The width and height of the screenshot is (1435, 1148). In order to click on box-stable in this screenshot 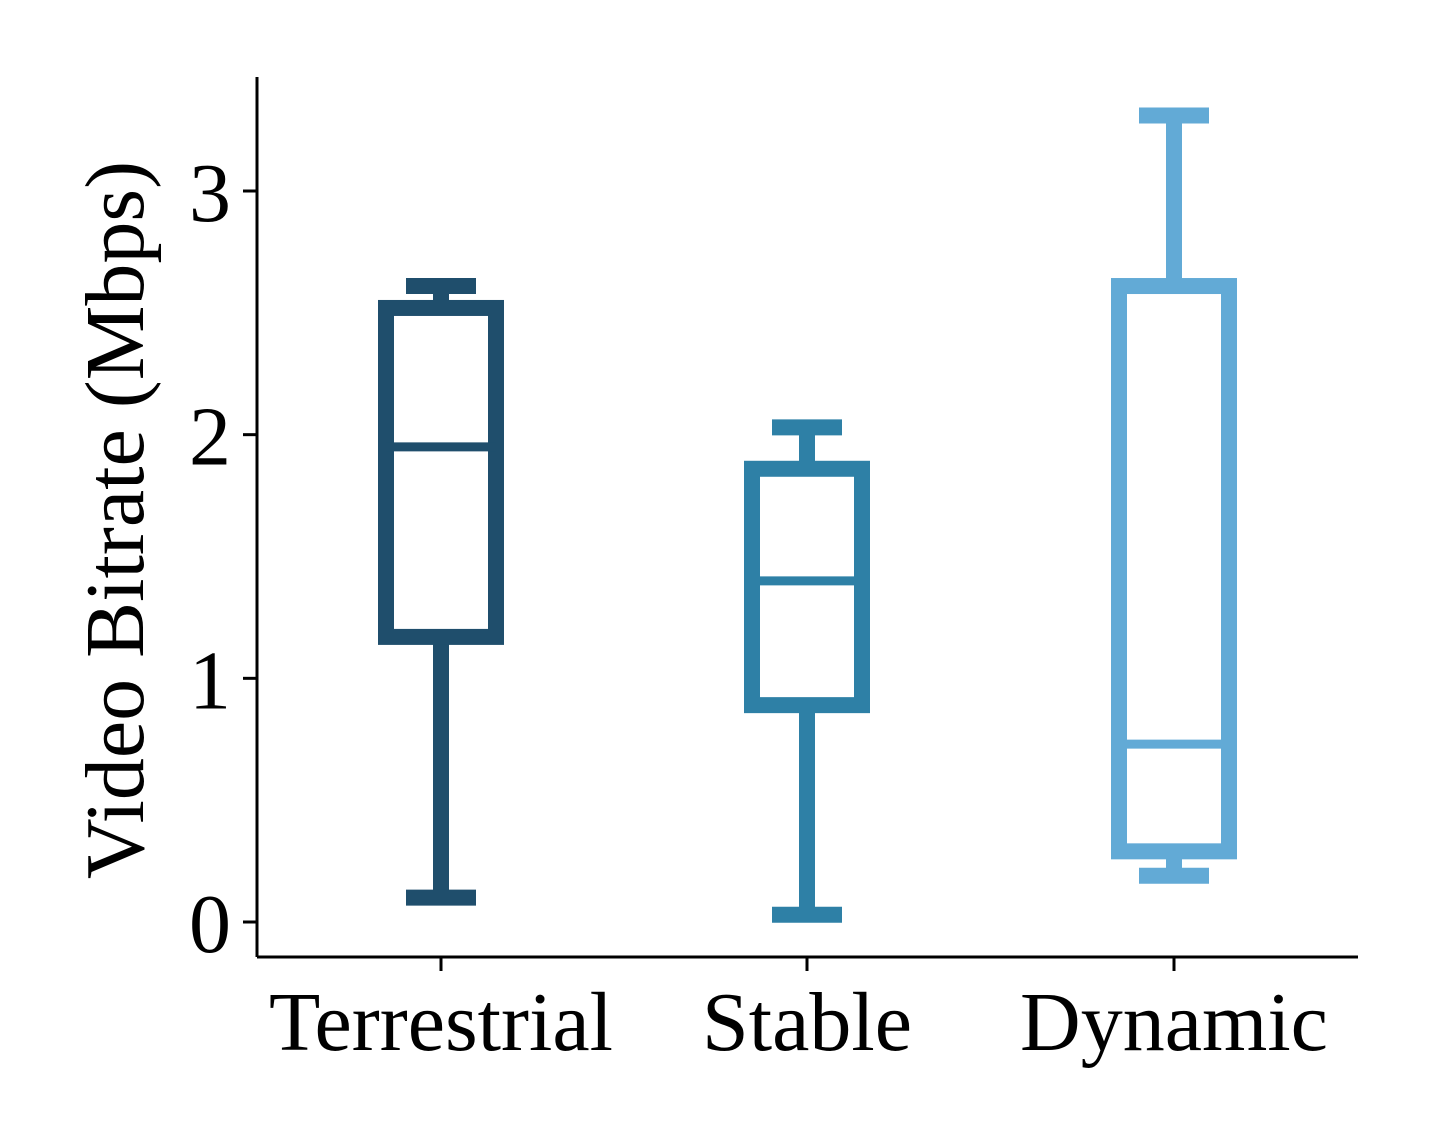, I will do `click(807, 671)`.